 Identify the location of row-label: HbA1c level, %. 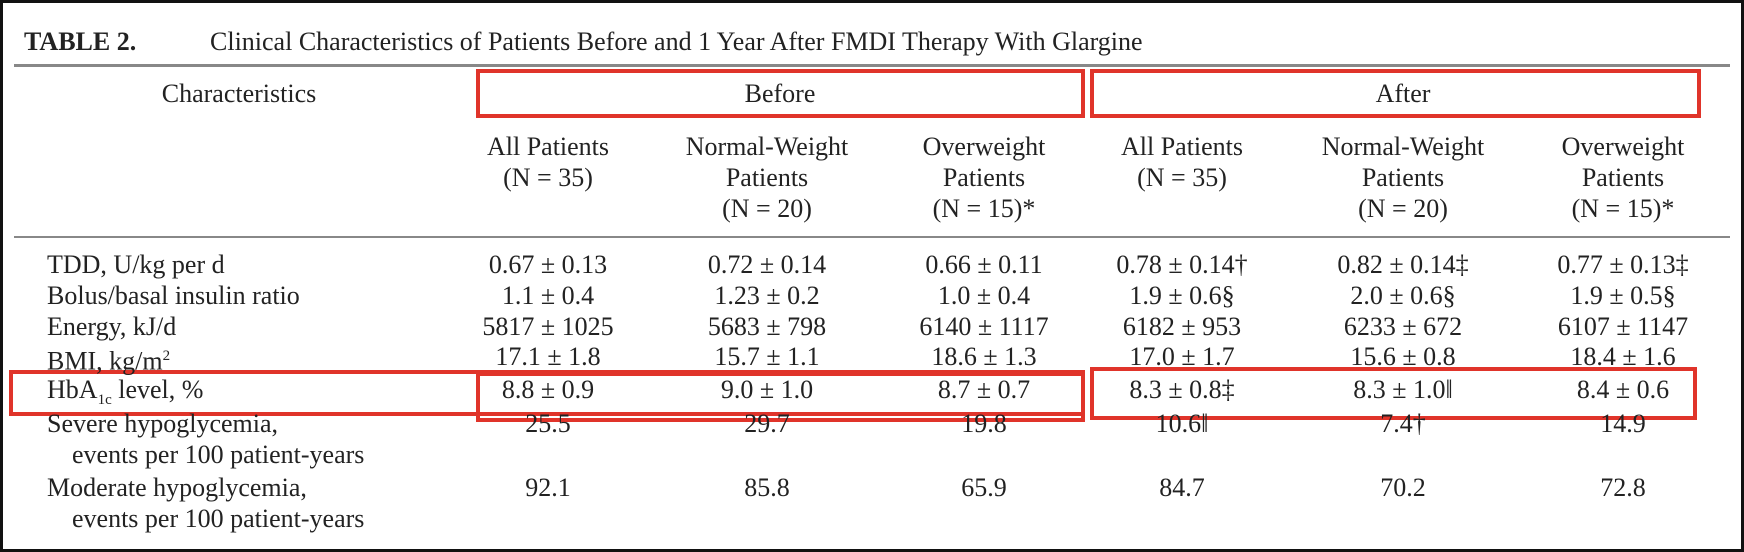
(125, 395).